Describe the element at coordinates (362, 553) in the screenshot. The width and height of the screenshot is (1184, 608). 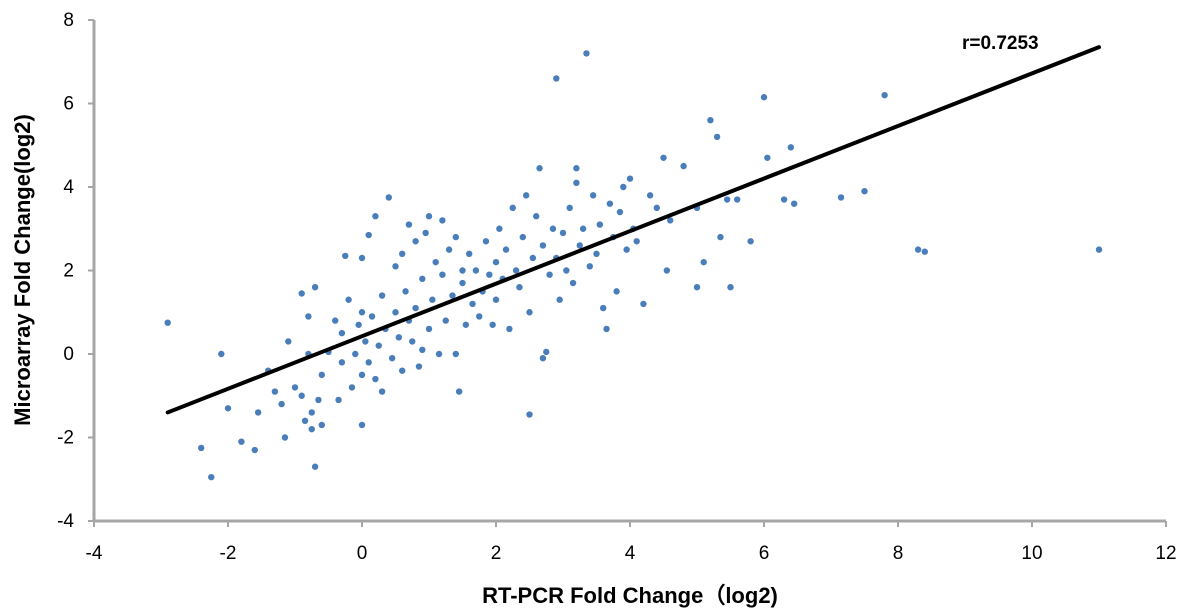
I see `x-tick-label: 0` at that location.